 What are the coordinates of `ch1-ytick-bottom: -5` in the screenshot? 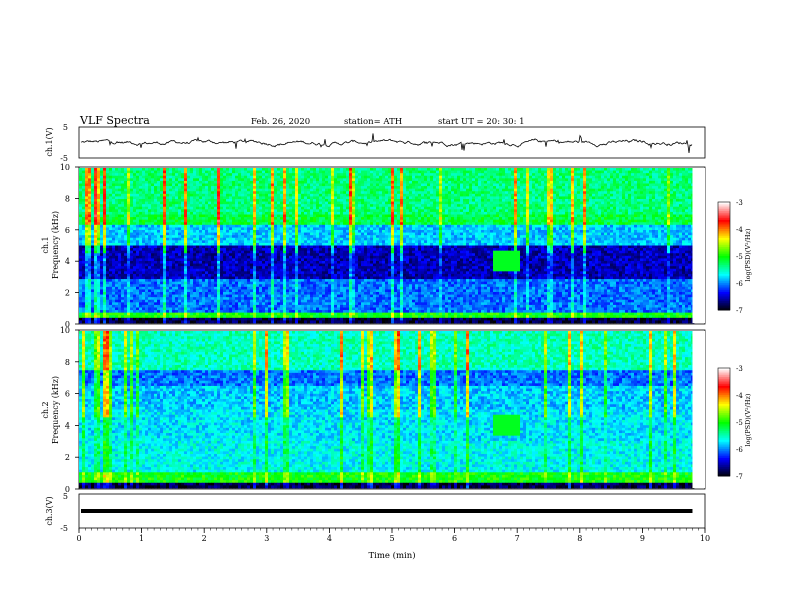 It's located at (64, 158).